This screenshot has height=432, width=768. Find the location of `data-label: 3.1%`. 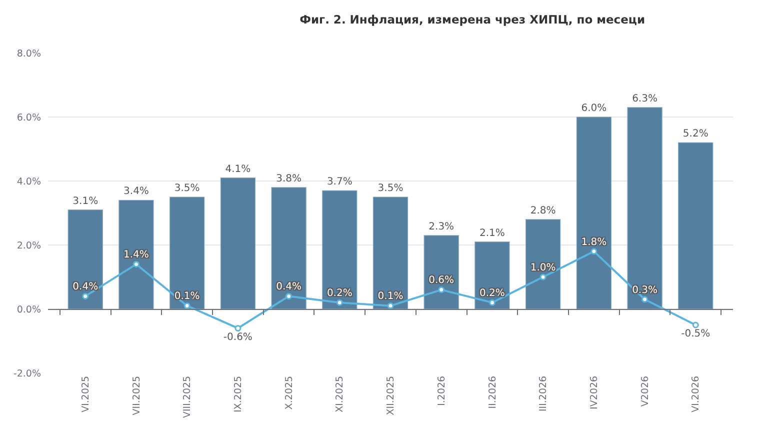

data-label: 3.1% is located at coordinates (85, 201).